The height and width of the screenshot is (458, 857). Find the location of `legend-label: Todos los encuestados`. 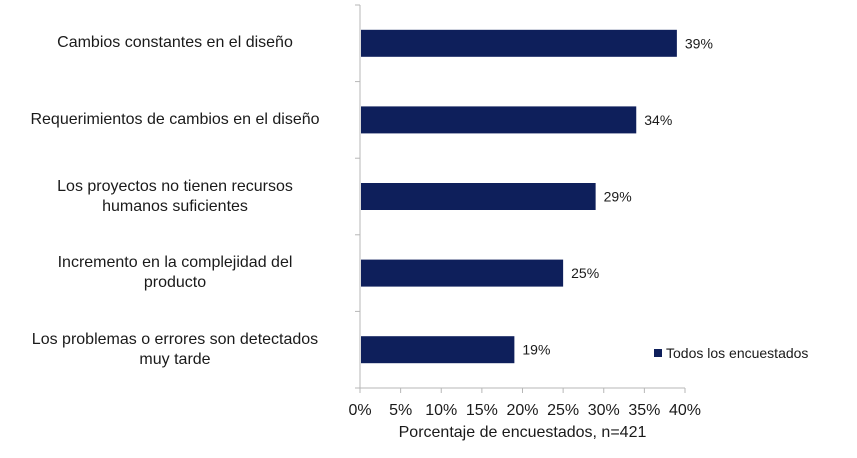

legend-label: Todos los encuestados is located at coordinates (737, 353).